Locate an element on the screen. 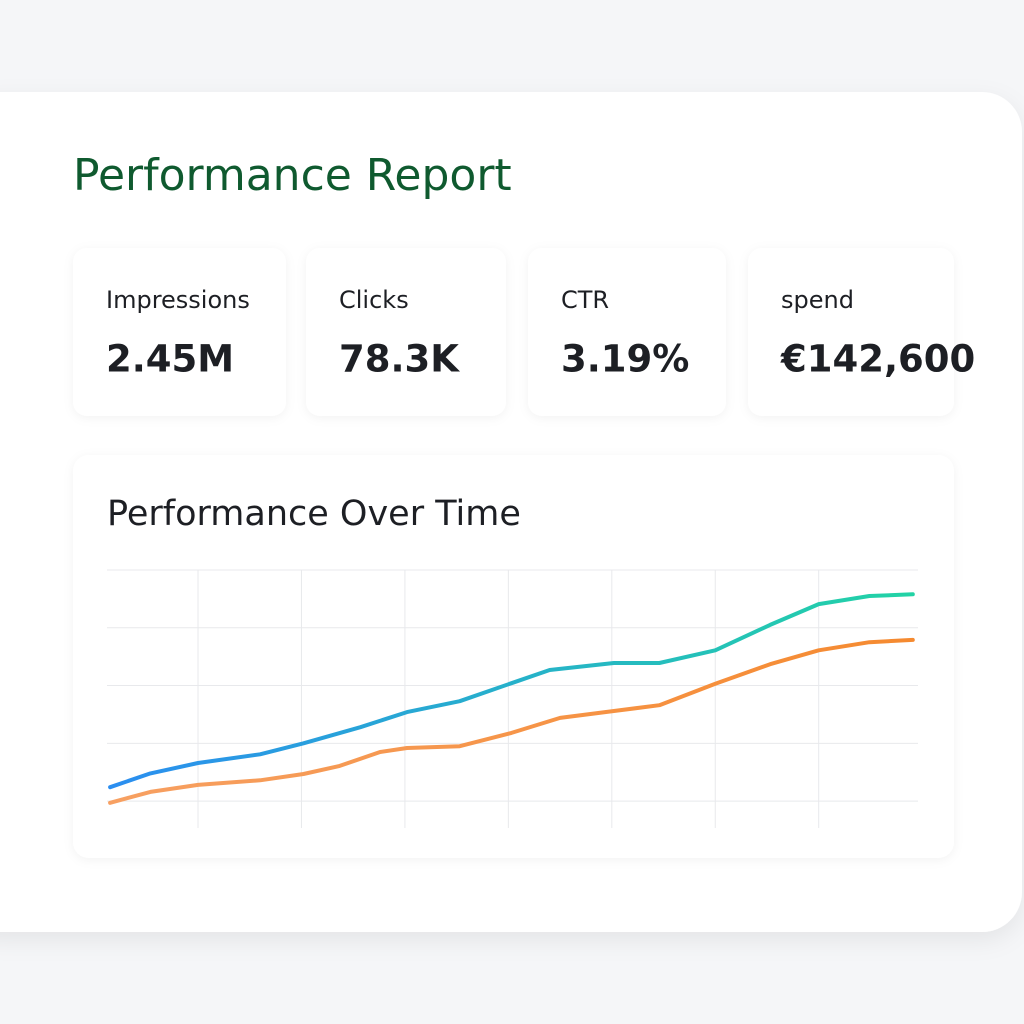  chart-title: Performance Over Time is located at coordinates (314, 514).